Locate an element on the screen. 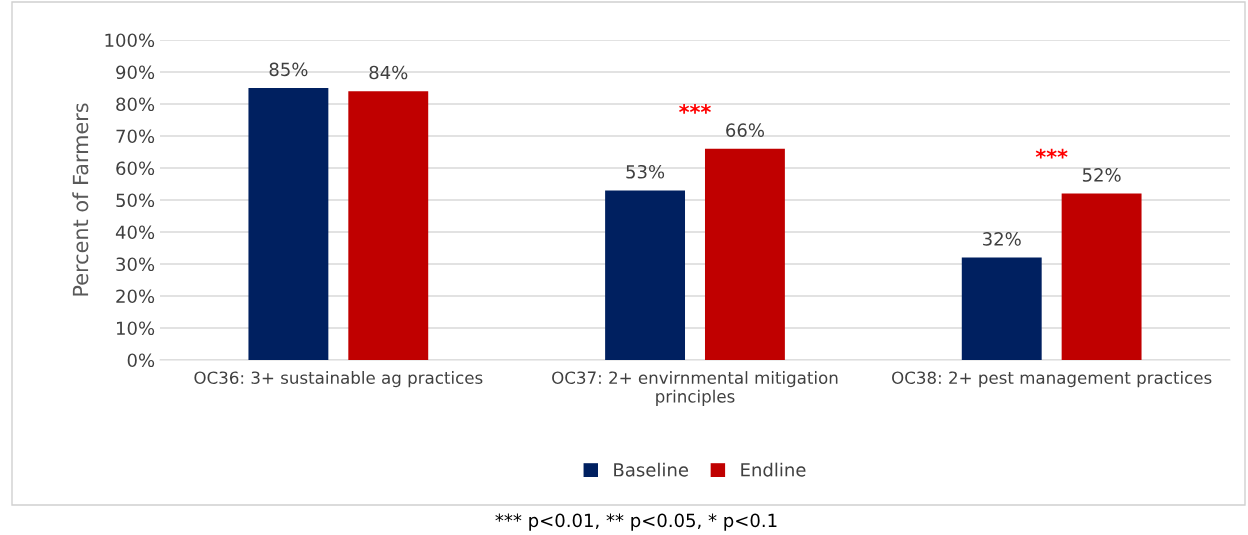  data-label: 85% is located at coordinates (288, 69).